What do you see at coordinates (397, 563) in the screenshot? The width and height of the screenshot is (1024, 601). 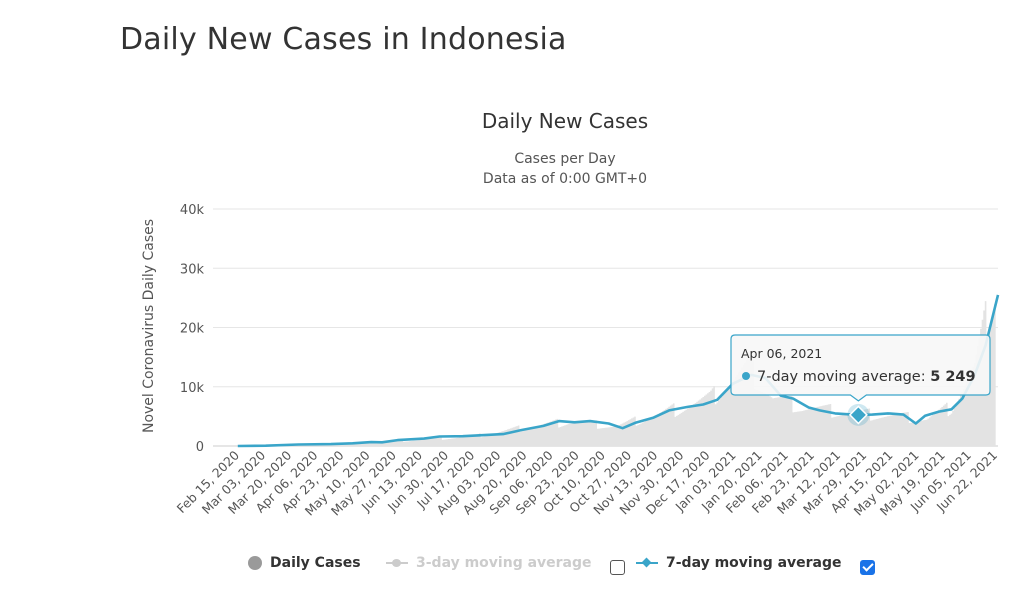 I see `line-circle-marker-icon` at bounding box center [397, 563].